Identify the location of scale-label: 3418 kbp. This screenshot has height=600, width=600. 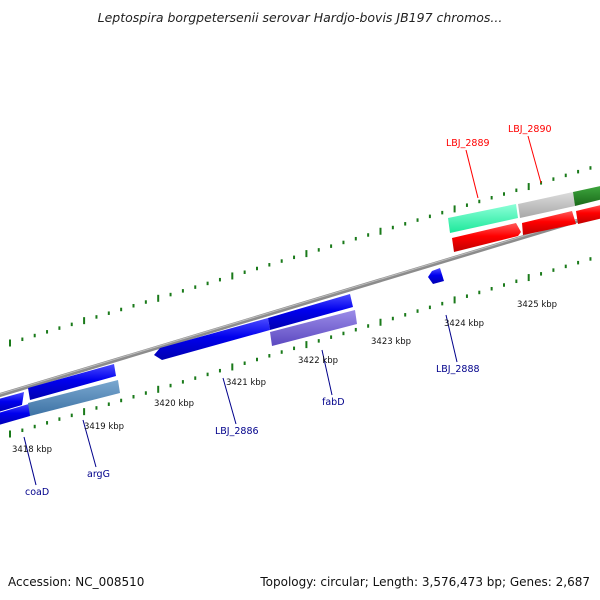
(32, 450).